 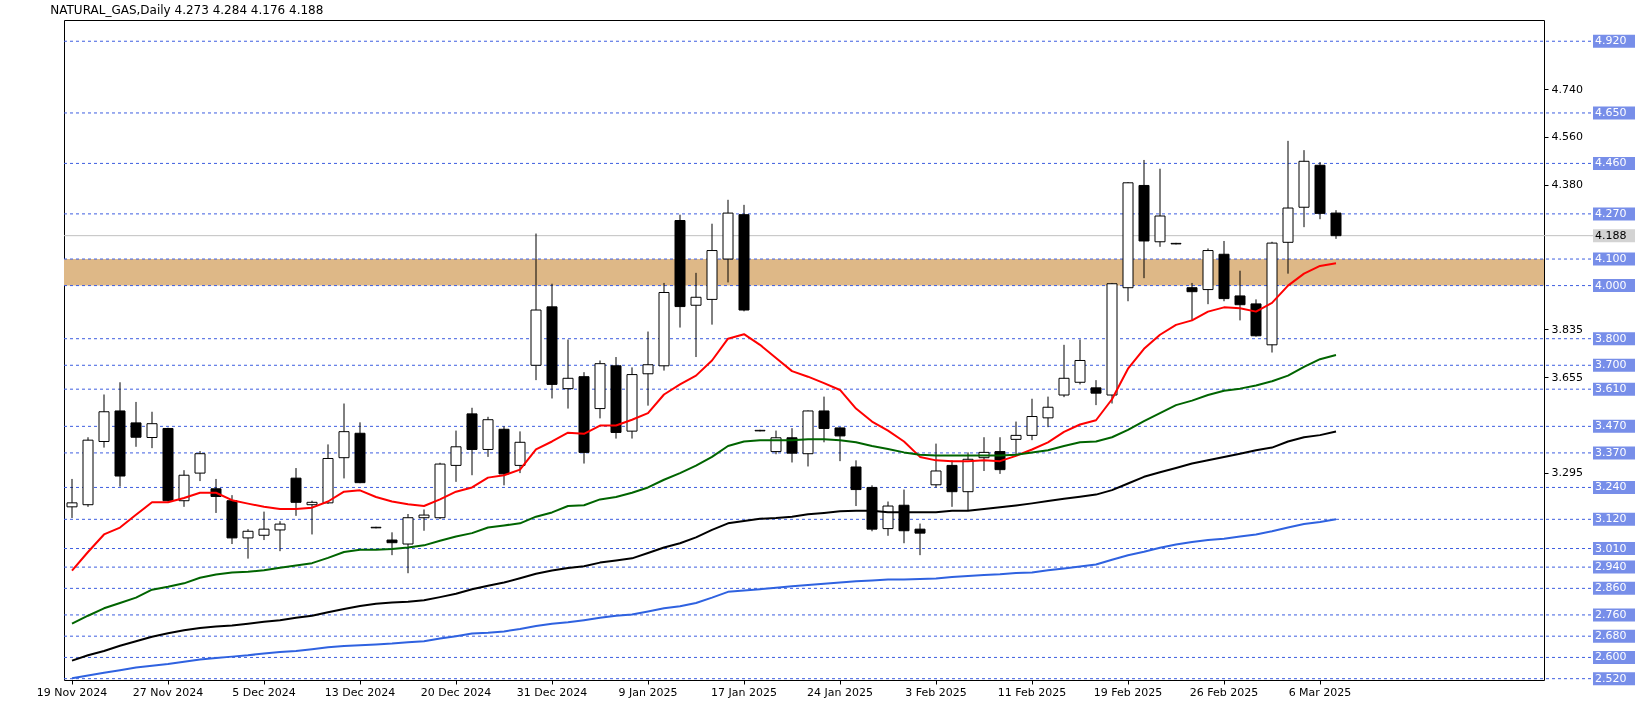 I want to click on ref-line-label: 4.000, so click(x=1611, y=285).